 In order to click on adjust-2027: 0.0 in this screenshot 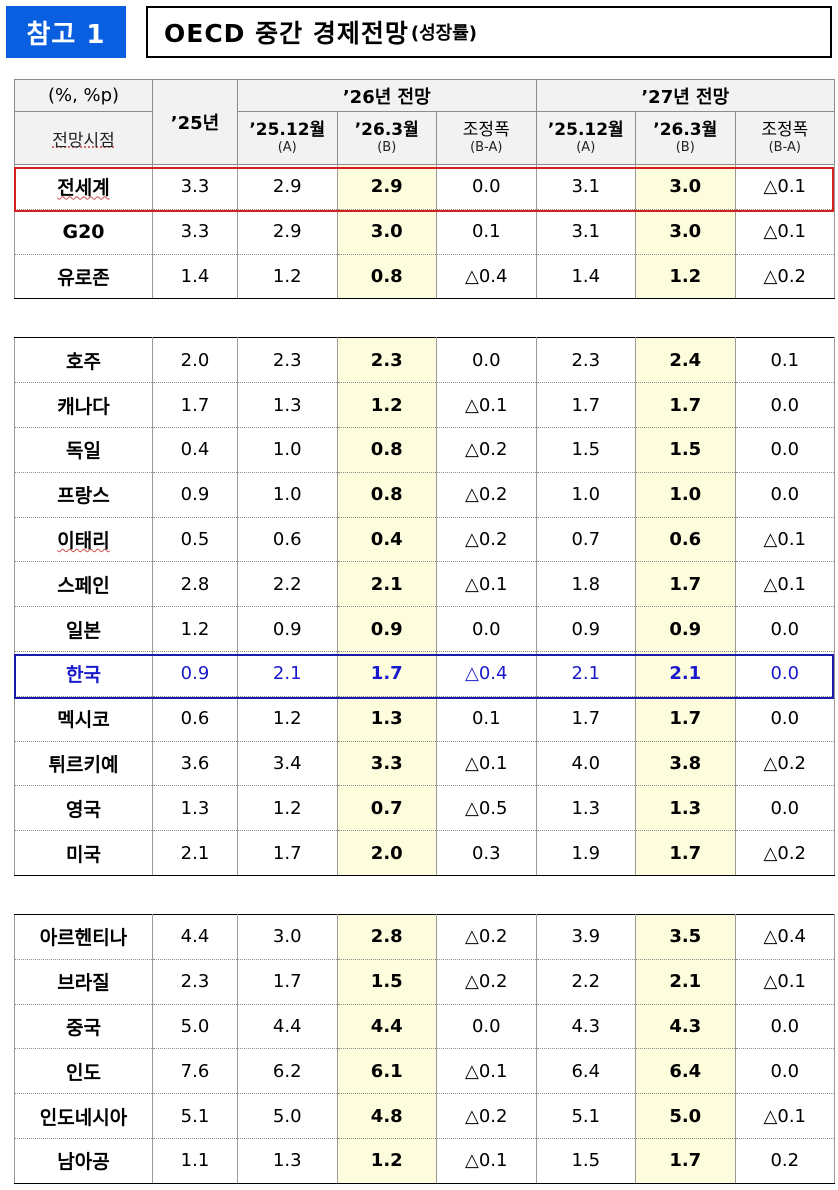, I will do `click(785, 1026)`.